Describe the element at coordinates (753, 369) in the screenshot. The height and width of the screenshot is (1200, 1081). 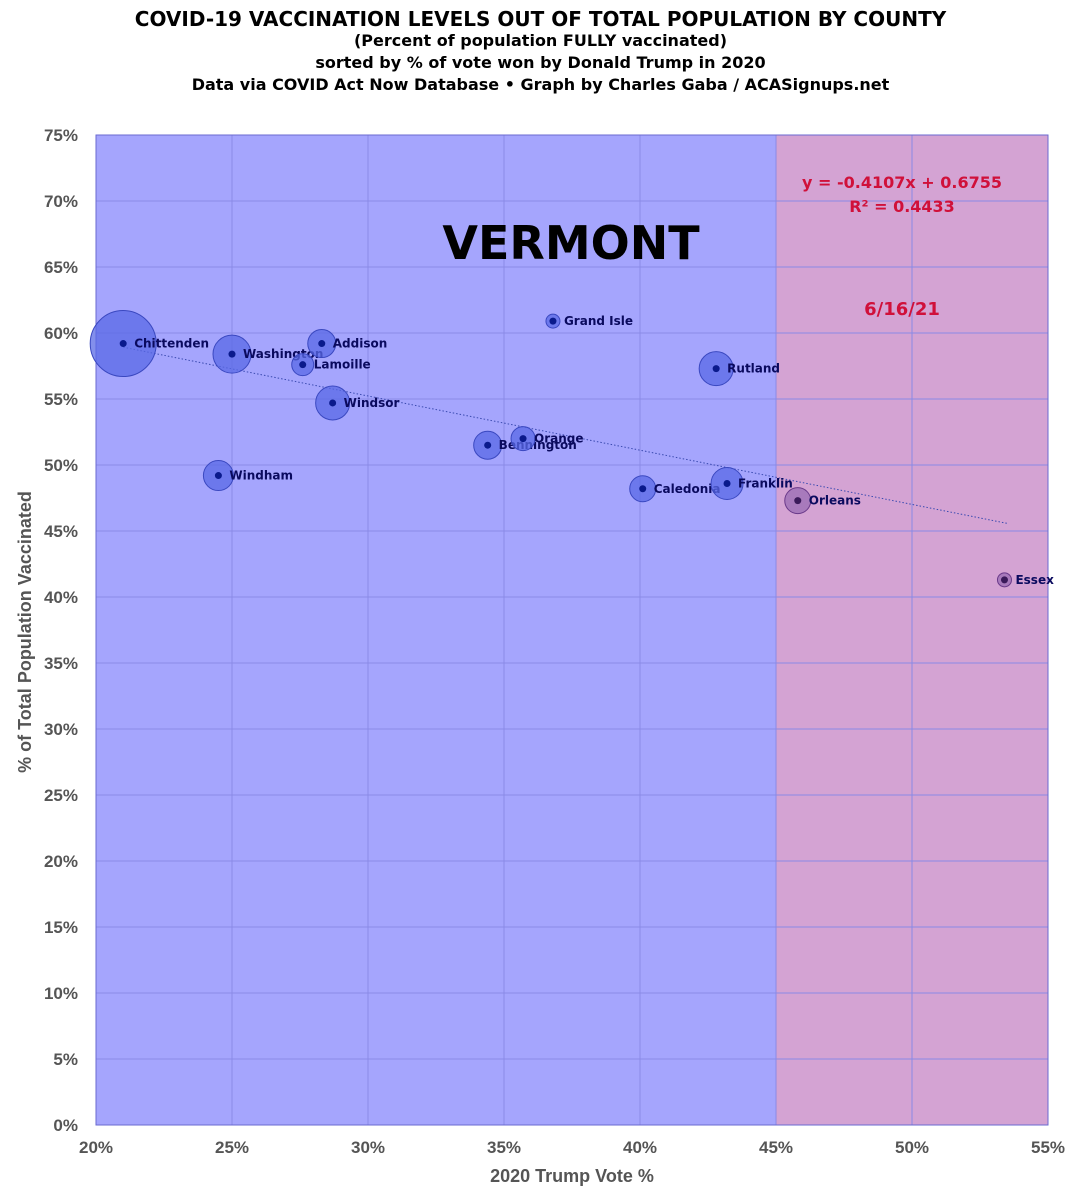
I see `point-label: Rutland` at that location.